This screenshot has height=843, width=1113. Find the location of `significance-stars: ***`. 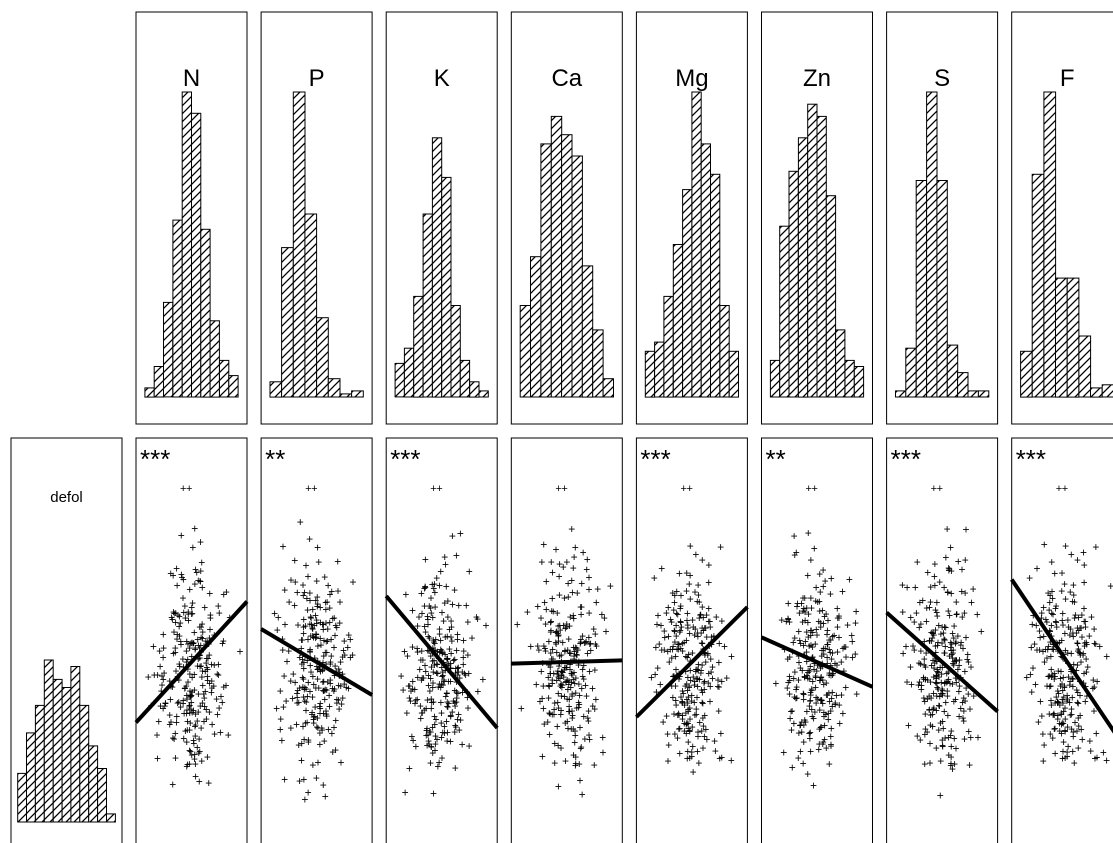

significance-stars: *** is located at coordinates (906, 459).